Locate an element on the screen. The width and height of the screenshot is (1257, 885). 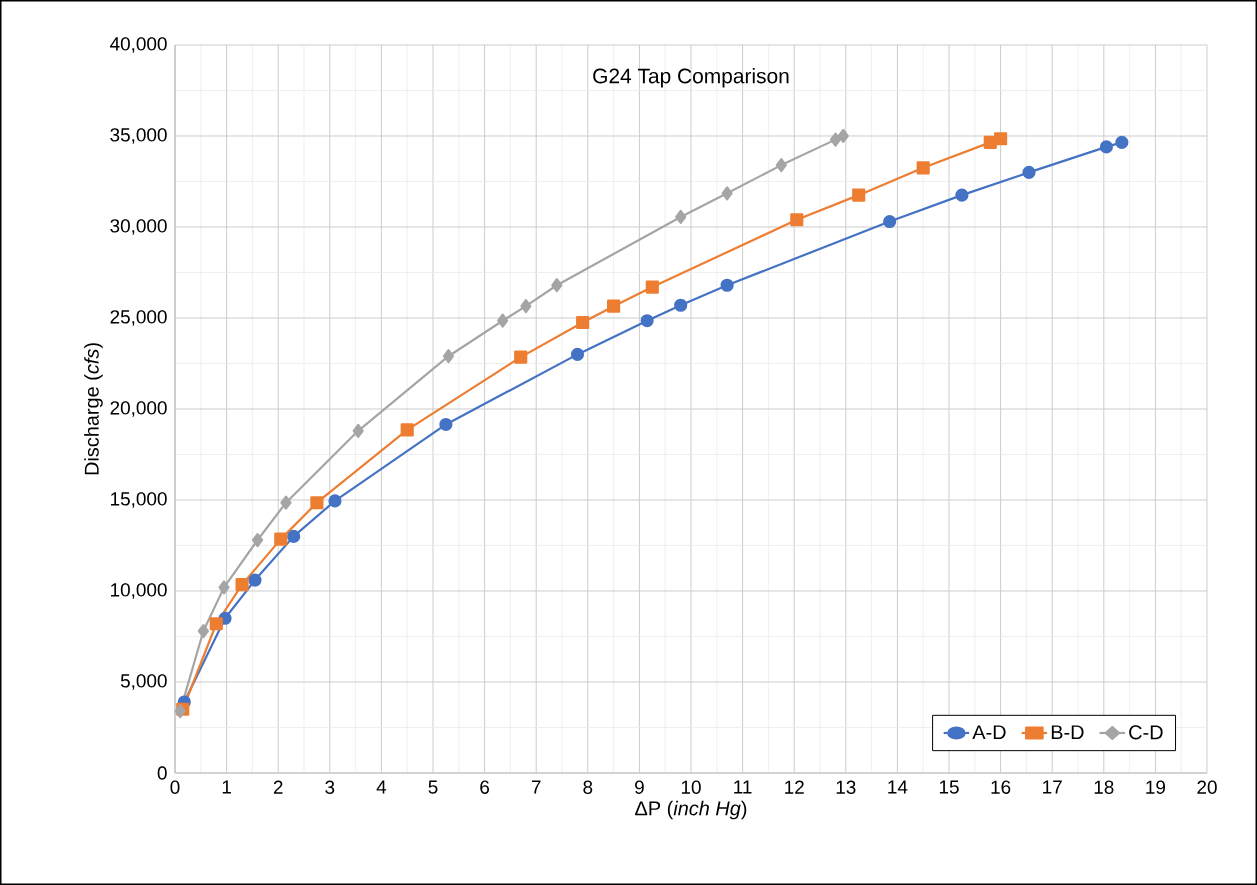
legend-label: B-D is located at coordinates (1067, 732).